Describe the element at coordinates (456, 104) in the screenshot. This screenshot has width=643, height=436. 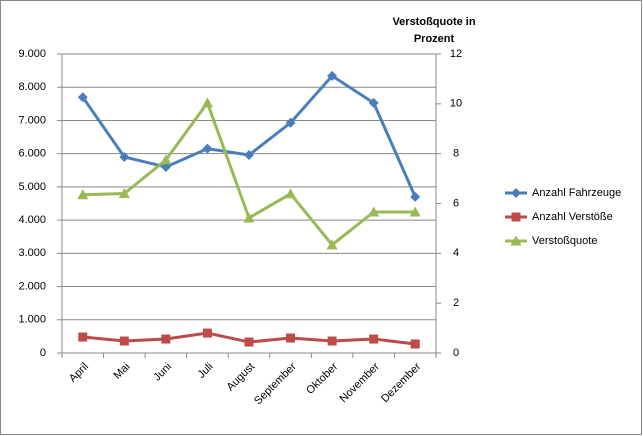
I see `y2-tick-label: 10` at that location.